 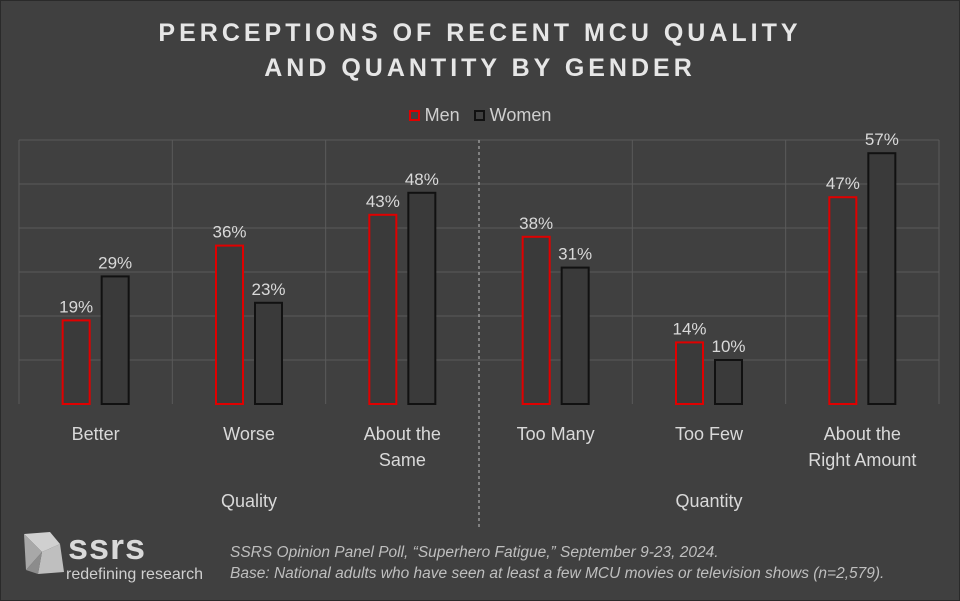 I want to click on category-label: Too Many, so click(x=556, y=434).